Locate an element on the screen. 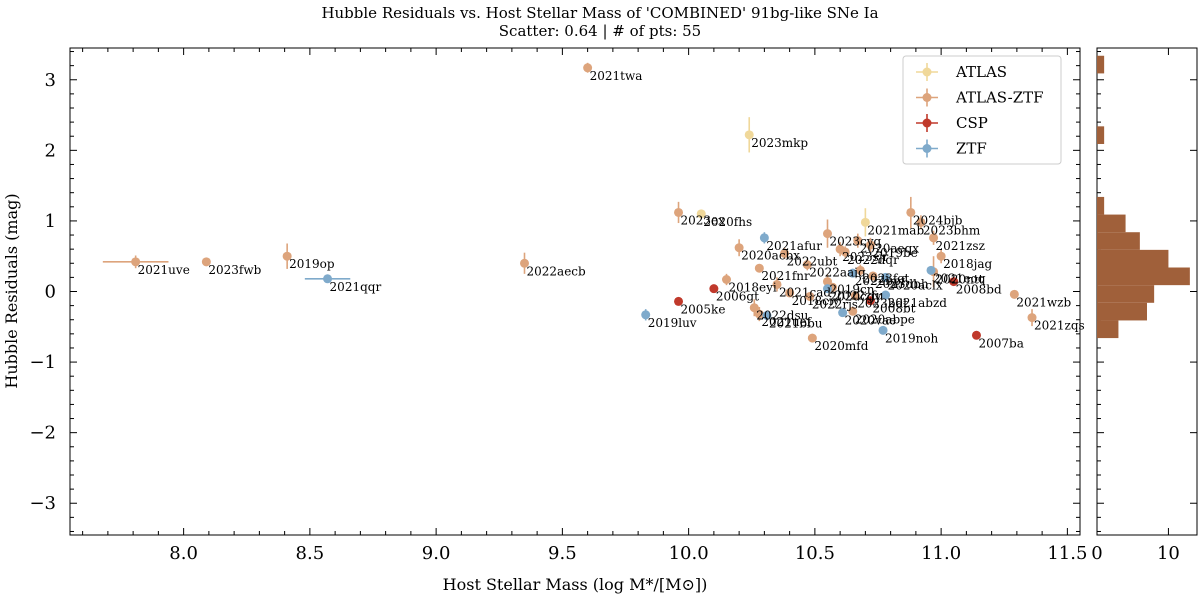 The image size is (1200, 600). point-label: 2021twa is located at coordinates (616, 76).